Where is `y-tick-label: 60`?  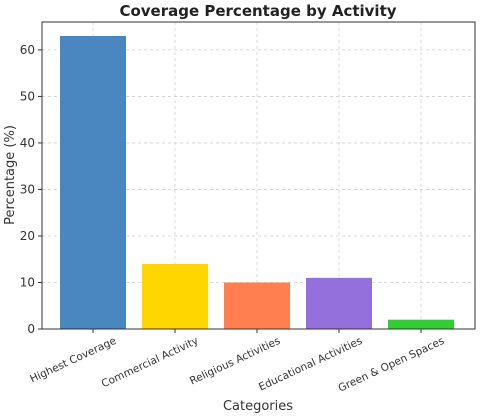 y-tick-label: 60 is located at coordinates (27, 50).